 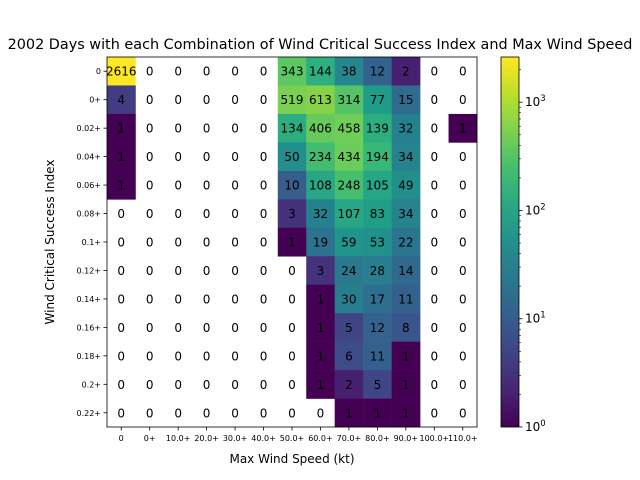 What do you see at coordinates (377, 328) in the screenshot?
I see `cell-value-label: 12` at bounding box center [377, 328].